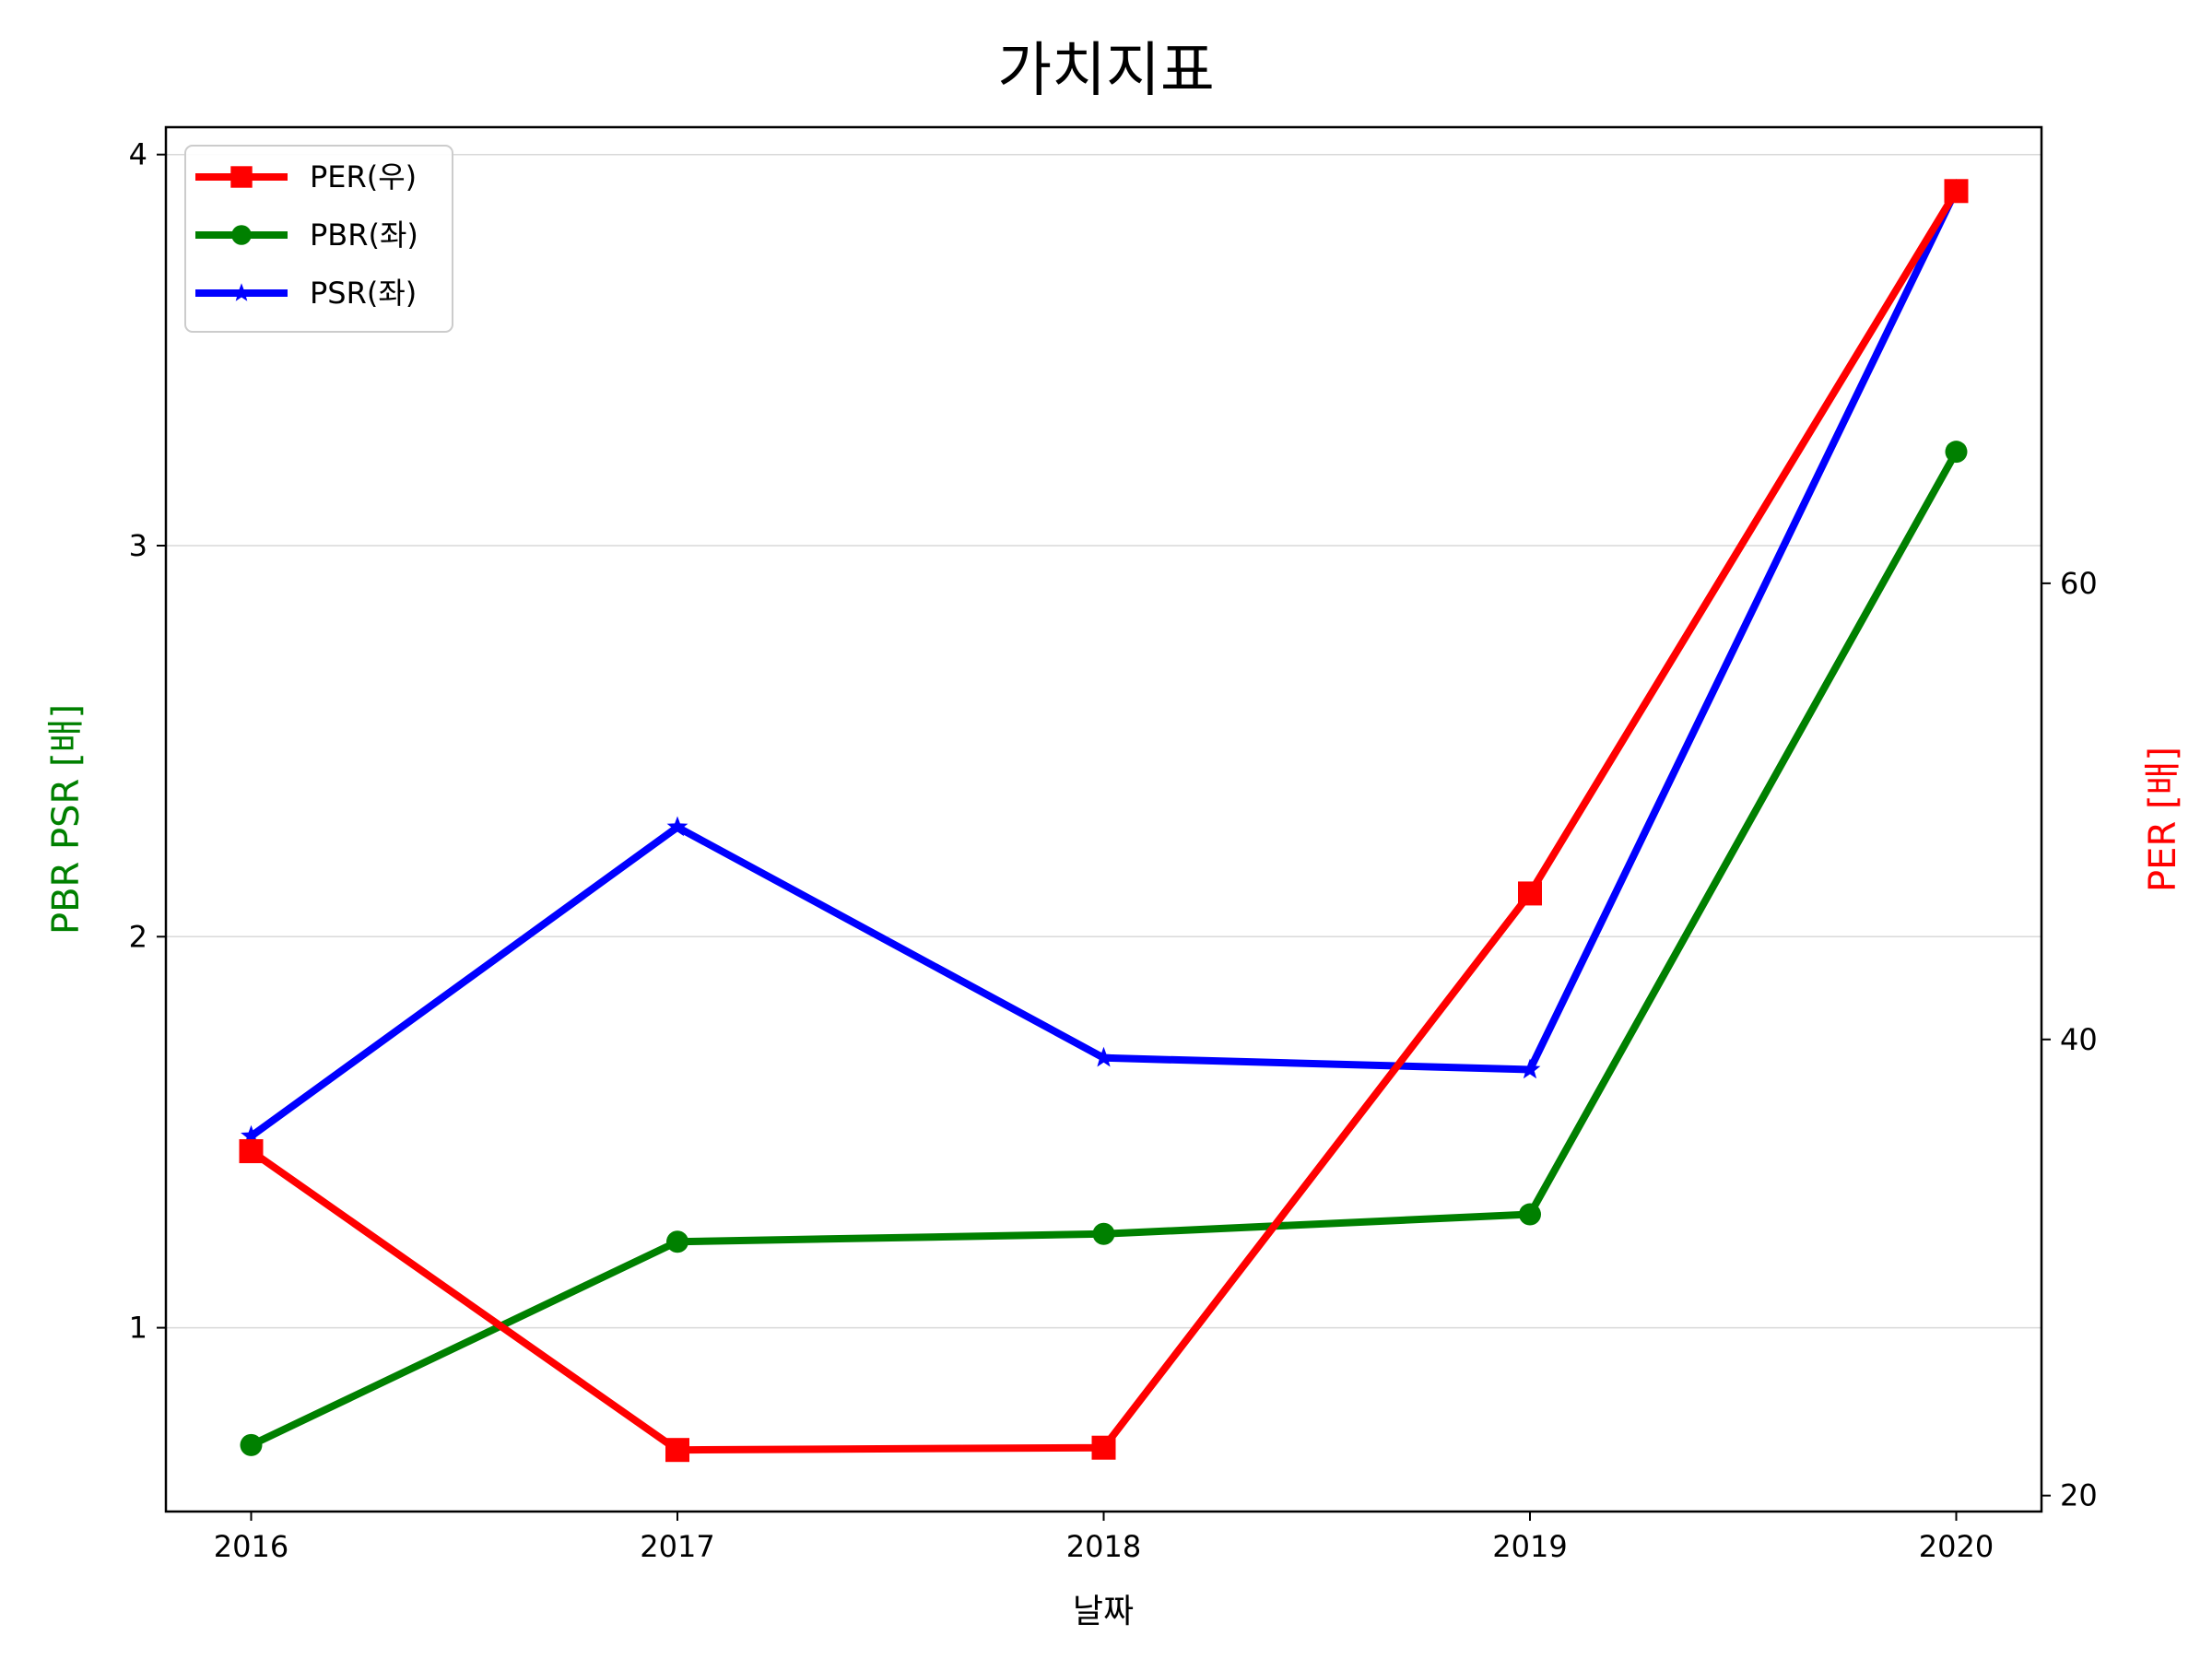 This screenshot has width=2212, height=1659. Describe the element at coordinates (66, 819) in the screenshot. I see `left-y-axis-label: PBR PSR [배]` at that location.